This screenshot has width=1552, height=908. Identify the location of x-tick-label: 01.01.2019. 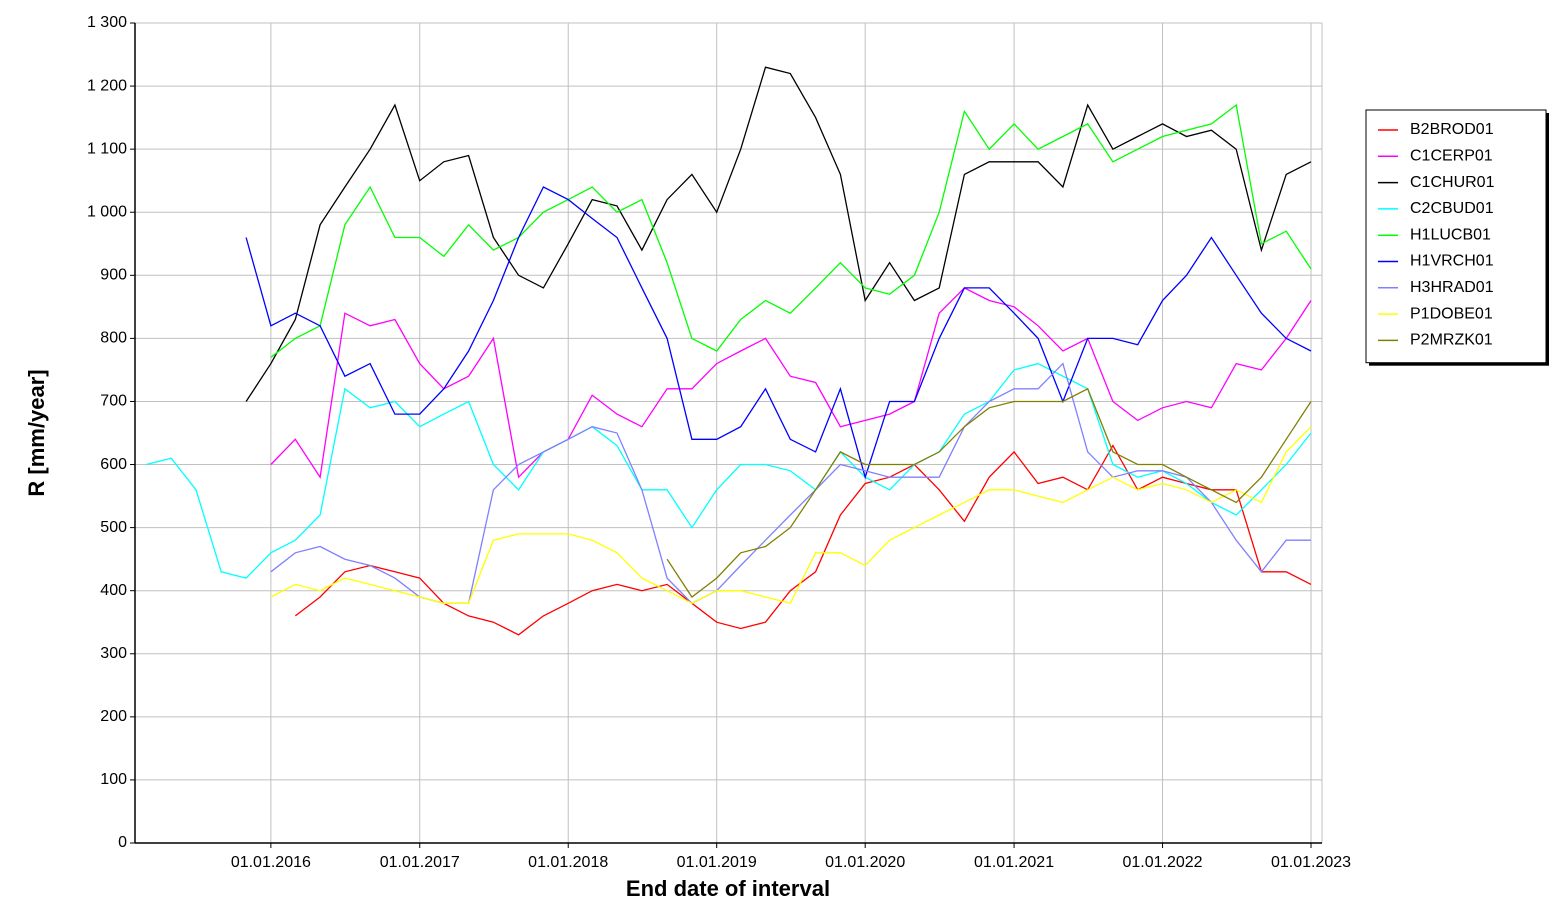
(717, 862).